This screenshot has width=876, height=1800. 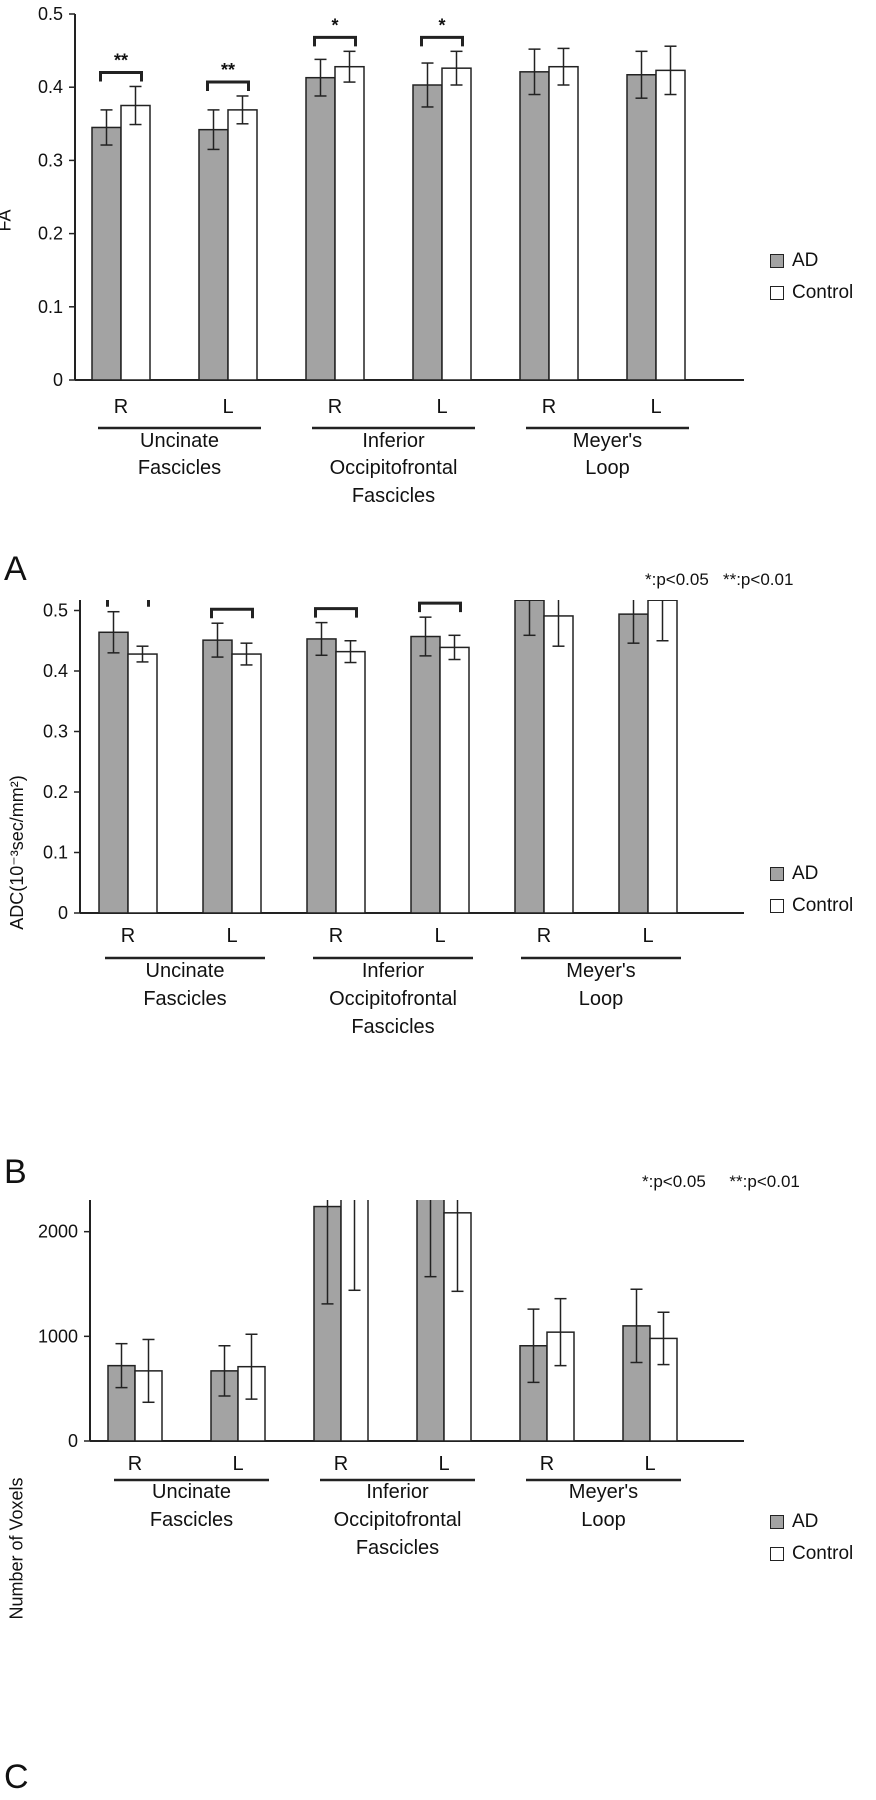 I want to click on y-tick-label: 2000, so click(x=58, y=1232).